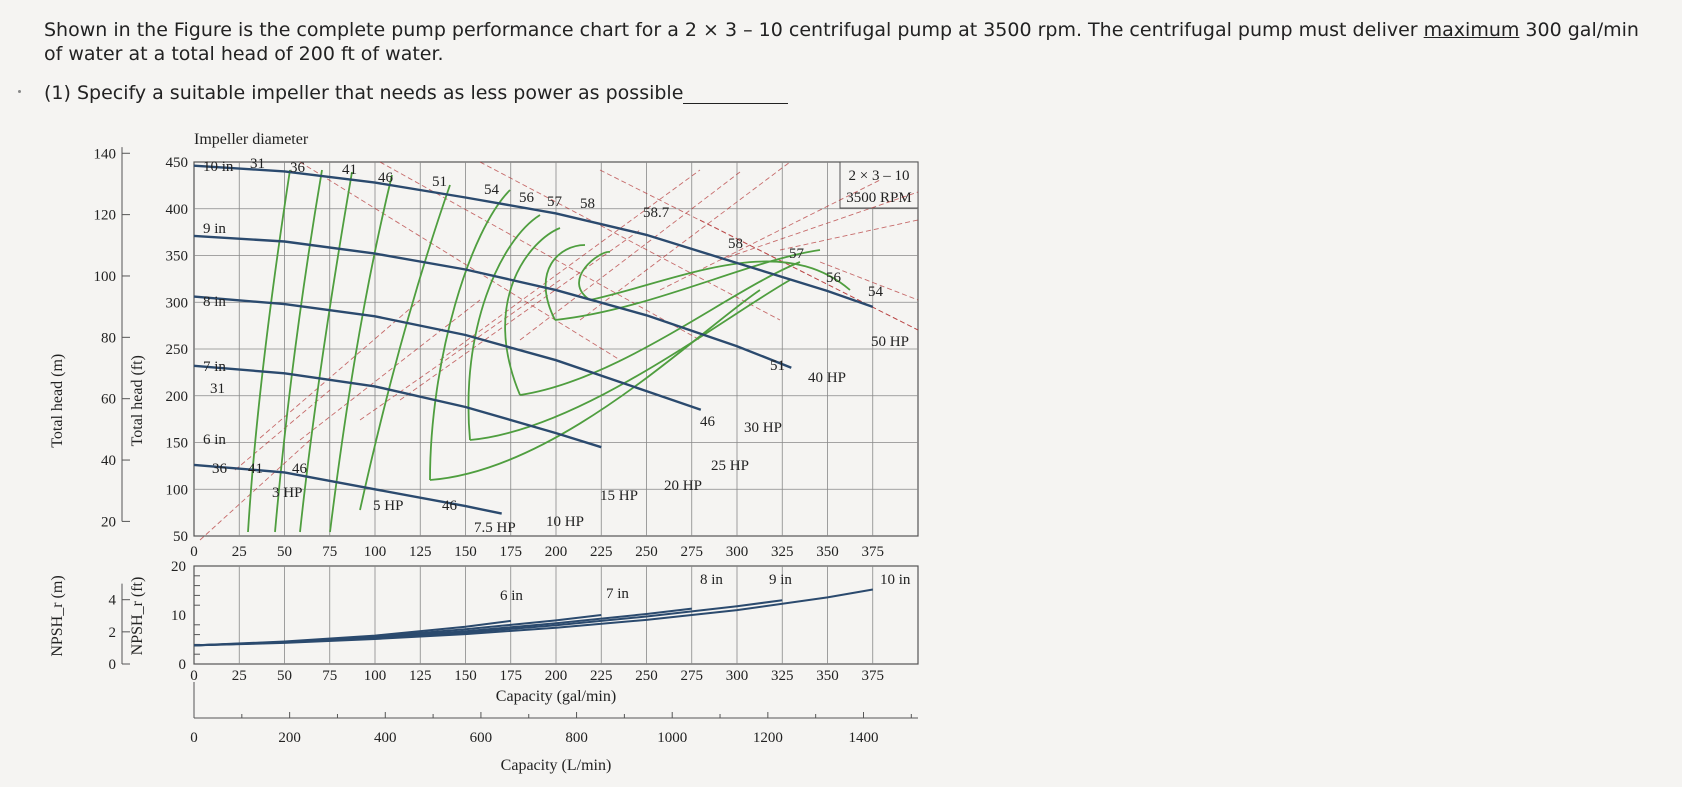  What do you see at coordinates (239, 676) in the screenshot?
I see `npsh-x-tick-label: 25` at bounding box center [239, 676].